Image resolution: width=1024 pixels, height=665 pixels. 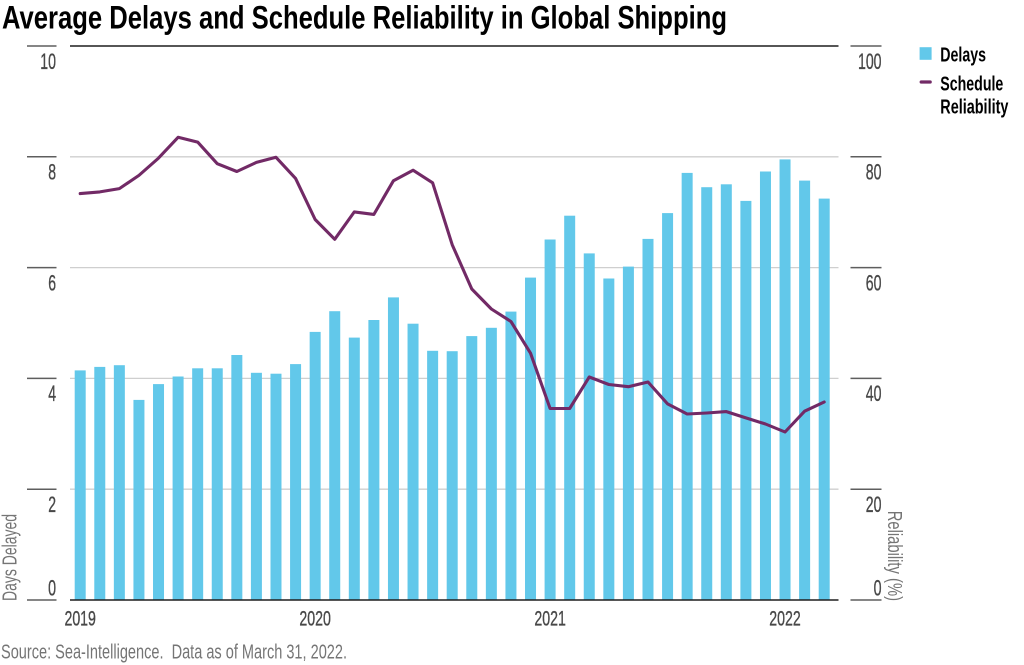 I want to click on svg-text: Reliability (%), so click(x=894, y=556).